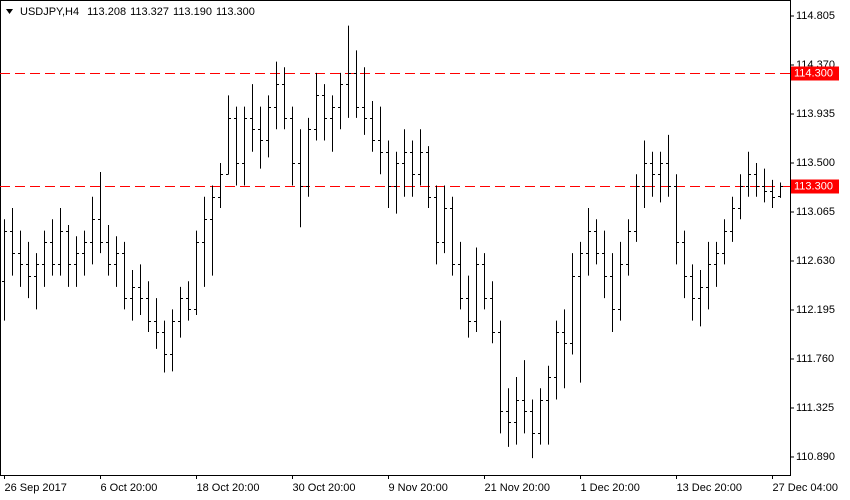  I want to click on menu-triangle, so click(9, 11).